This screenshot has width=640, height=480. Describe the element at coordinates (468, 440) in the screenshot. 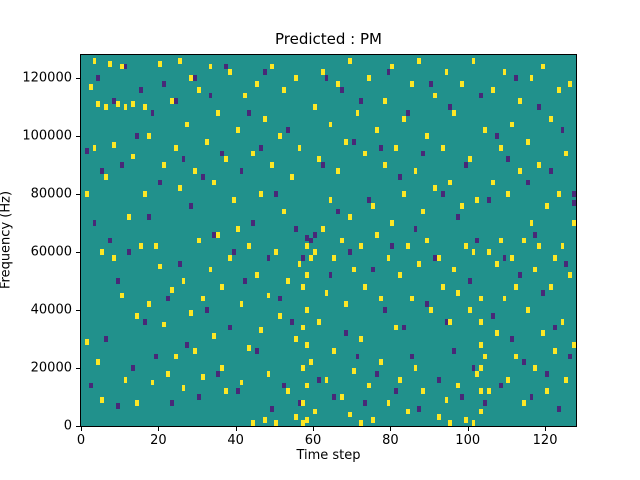

I see `x-tick-label: 100` at that location.